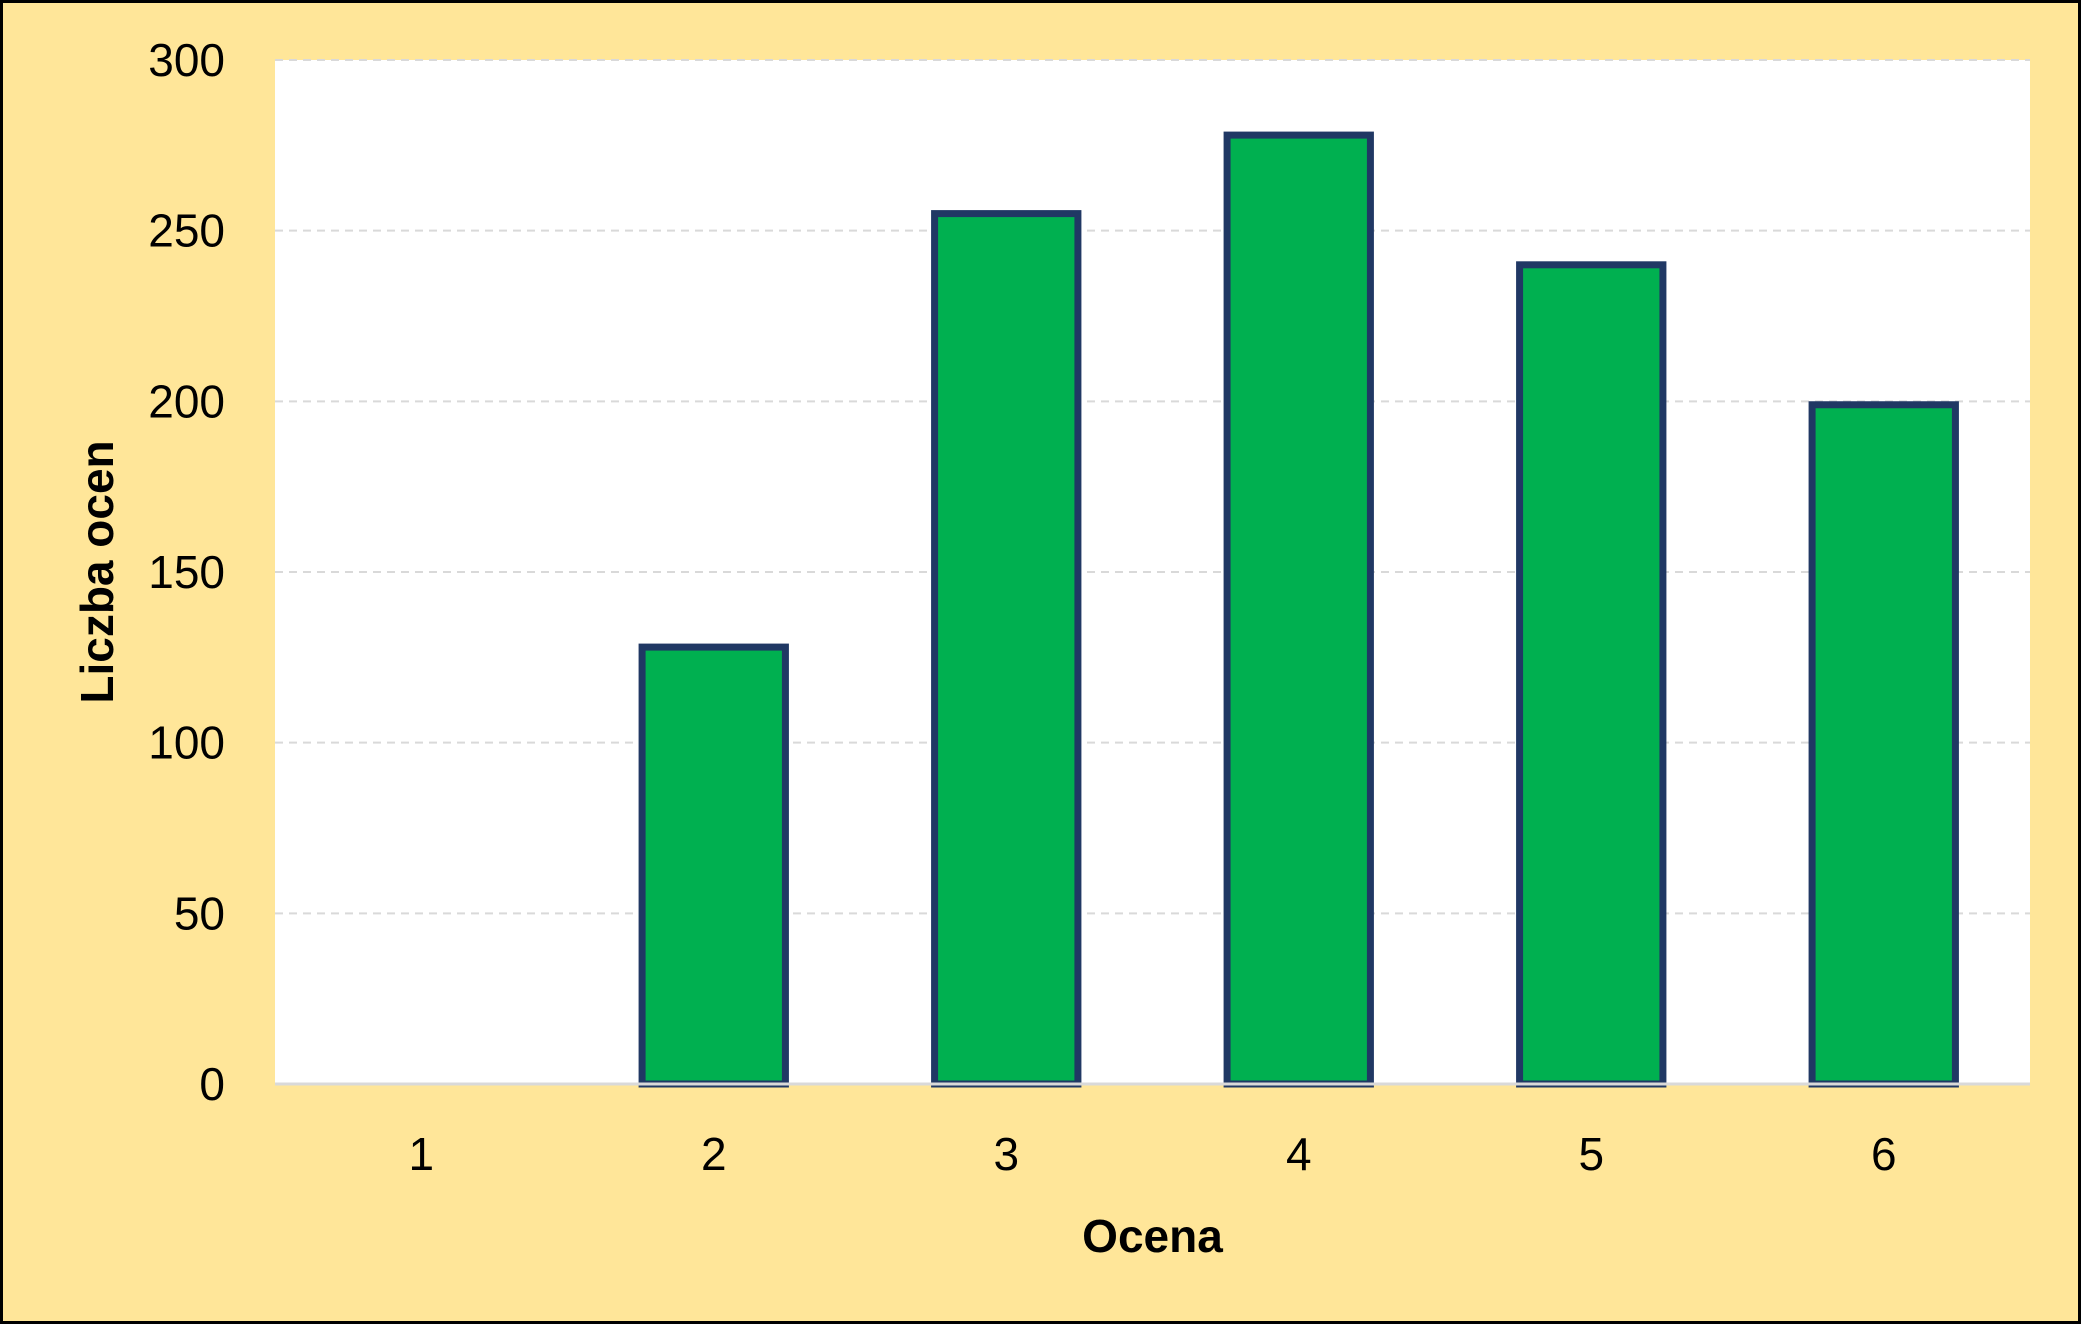 Image resolution: width=2081 pixels, height=1324 pixels. What do you see at coordinates (186, 60) in the screenshot?
I see `y-tick-label: 300` at bounding box center [186, 60].